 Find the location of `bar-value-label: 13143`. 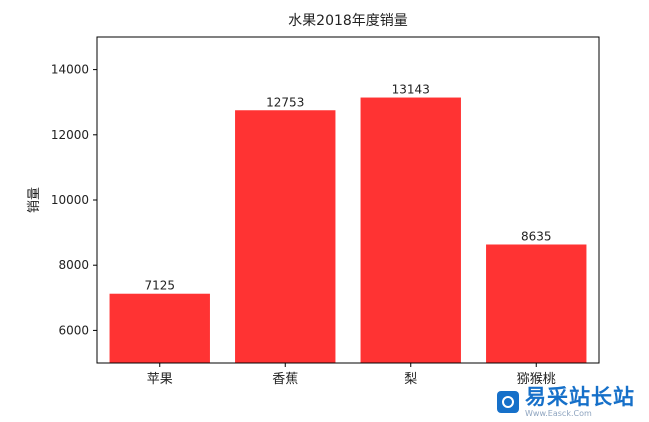

bar-value-label: 13143 is located at coordinates (411, 90).